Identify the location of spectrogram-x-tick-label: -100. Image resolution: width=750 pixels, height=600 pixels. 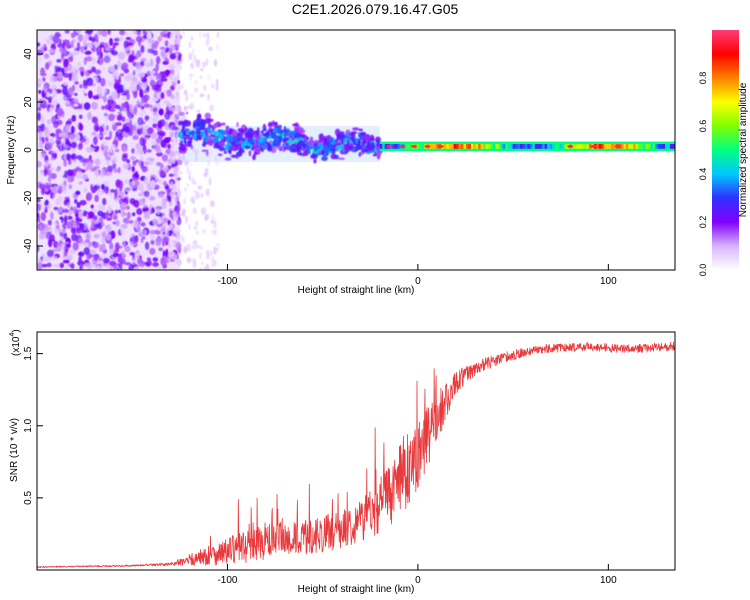
(227, 281).